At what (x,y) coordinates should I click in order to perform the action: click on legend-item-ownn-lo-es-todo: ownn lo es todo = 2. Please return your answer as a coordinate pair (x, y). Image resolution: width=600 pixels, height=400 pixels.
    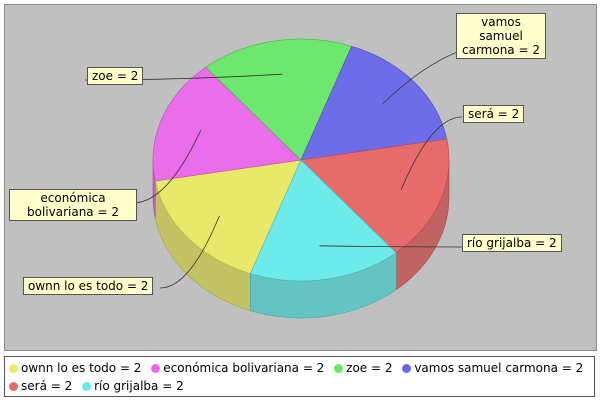
    Looking at the image, I should click on (75, 368).